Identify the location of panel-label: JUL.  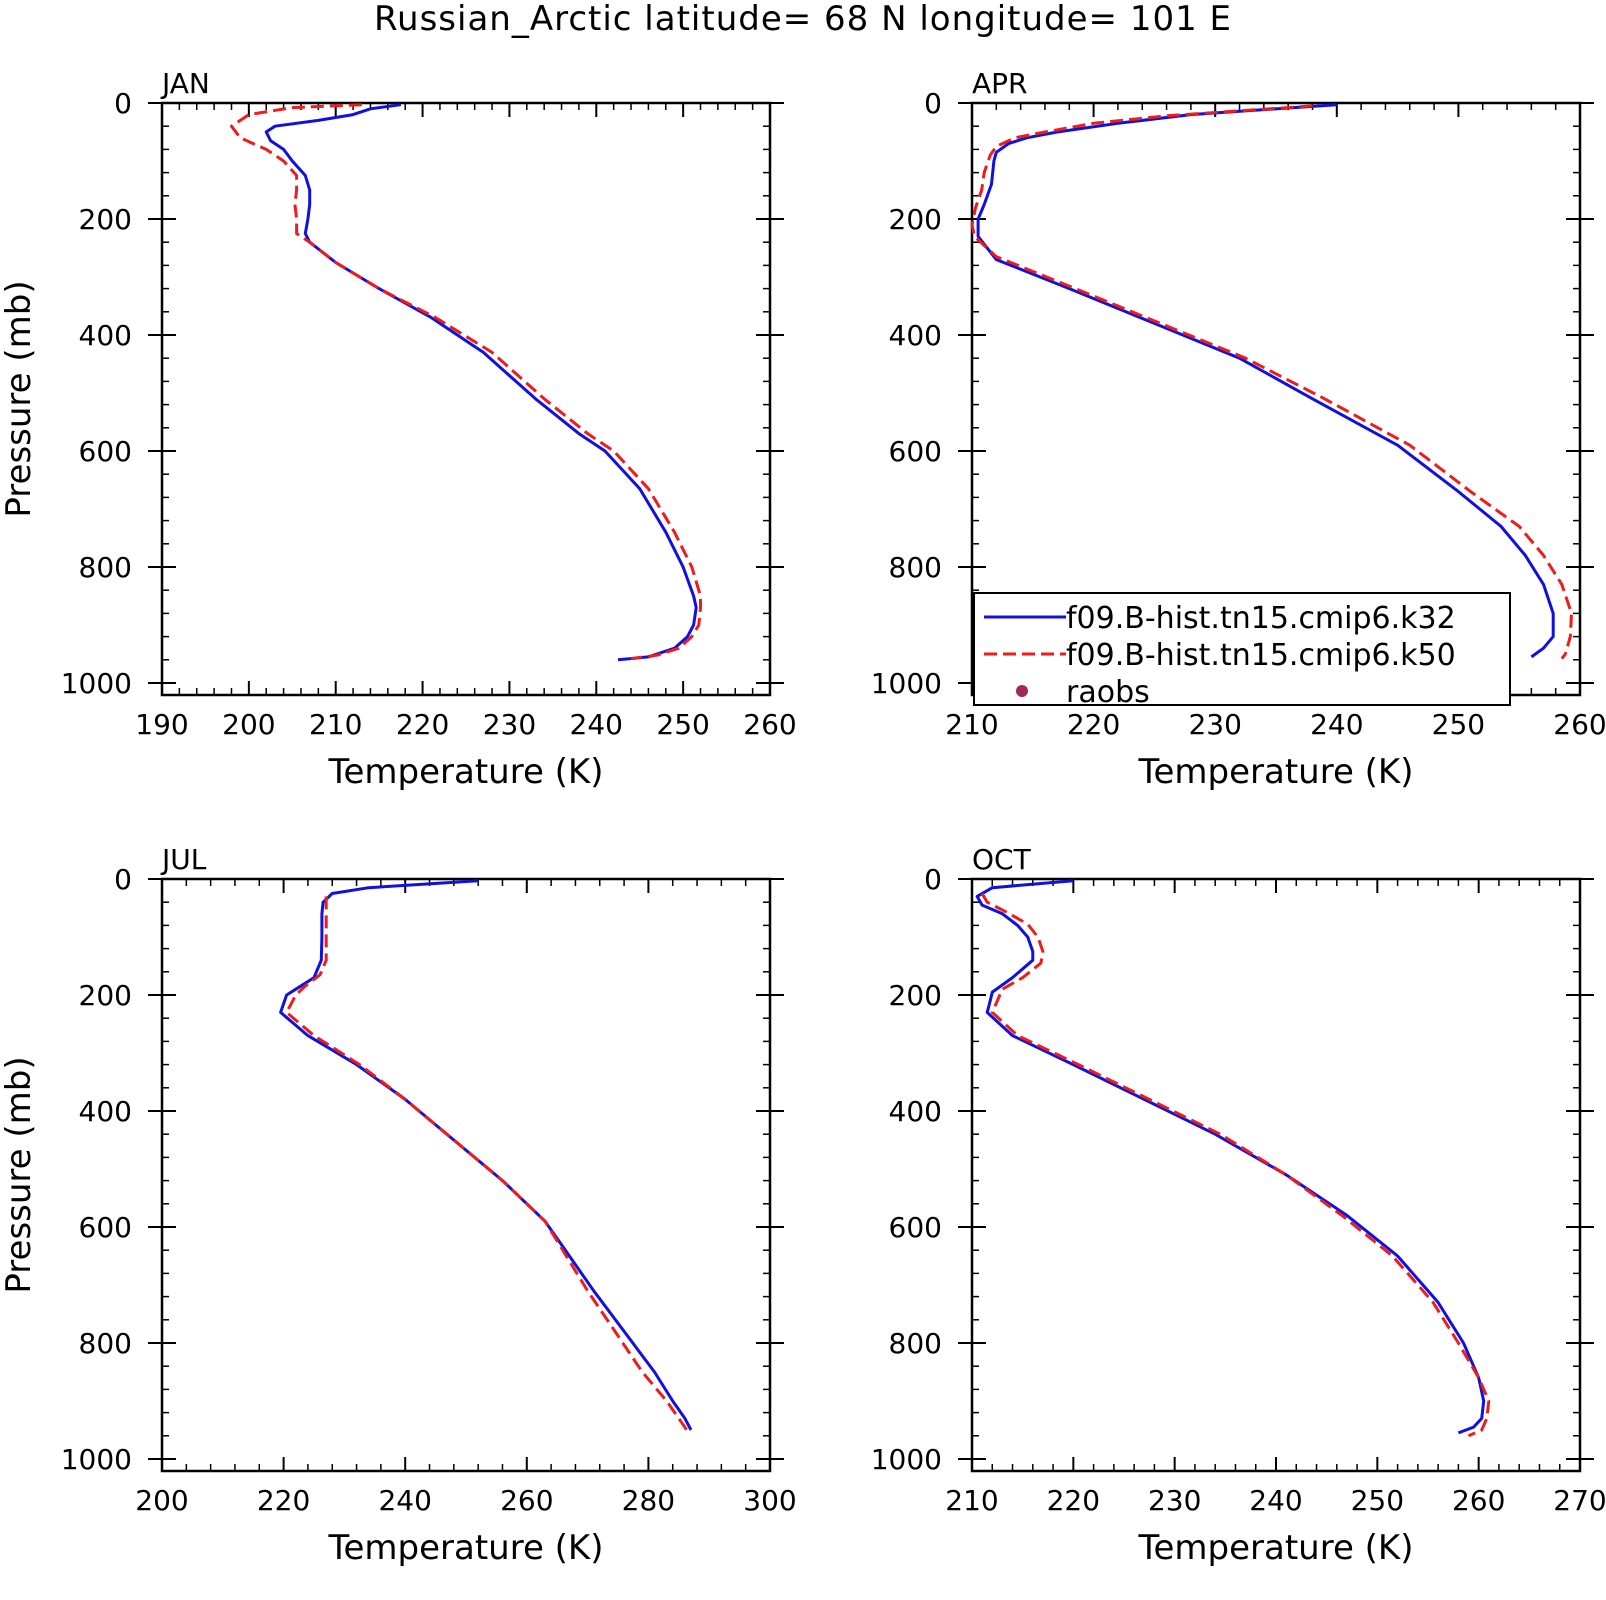
(183, 859).